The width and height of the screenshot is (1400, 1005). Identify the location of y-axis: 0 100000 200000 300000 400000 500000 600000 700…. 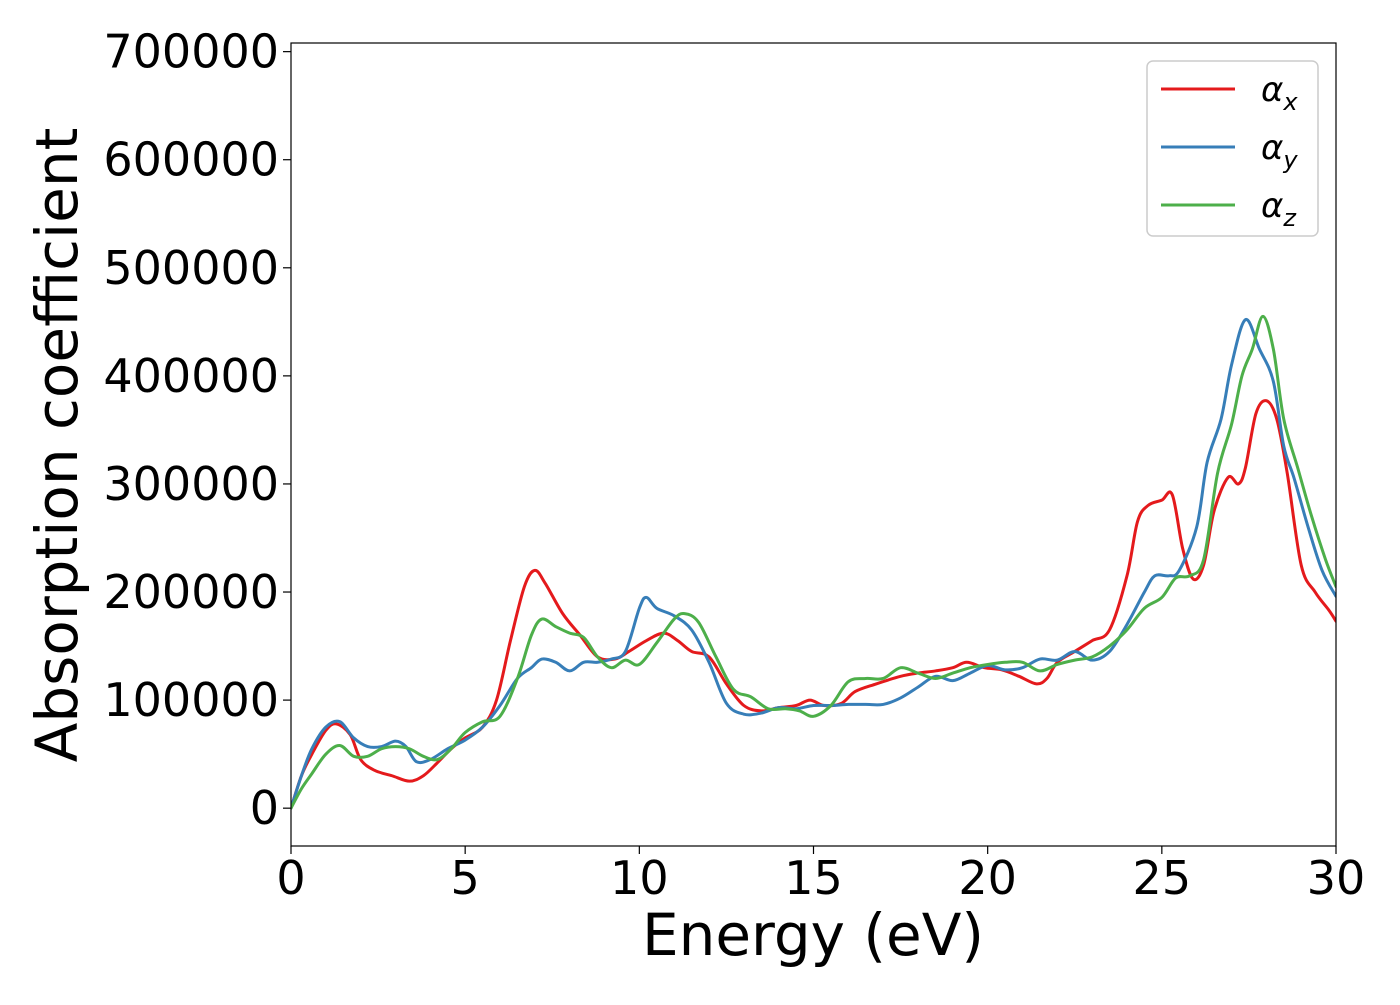
(197, 430).